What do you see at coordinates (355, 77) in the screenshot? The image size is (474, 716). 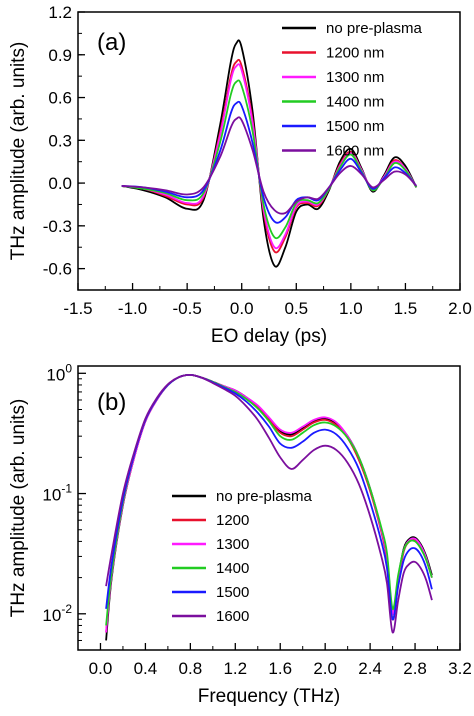 I see `legend-label: 1300 nm` at bounding box center [355, 77].